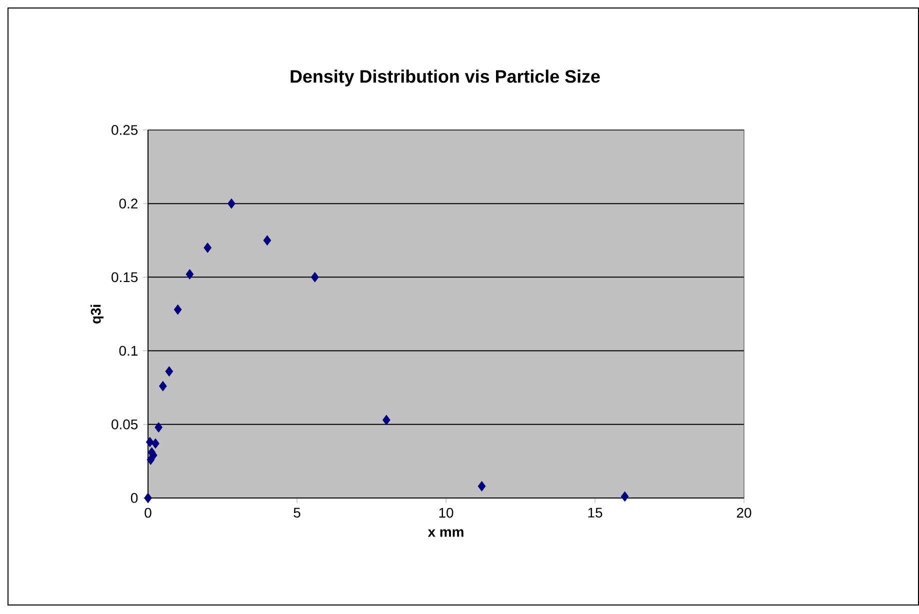 Image resolution: width=919 pixels, height=614 pixels. What do you see at coordinates (445, 78) in the screenshot?
I see `chart-title: Density Distribution vis Particle Size` at bounding box center [445, 78].